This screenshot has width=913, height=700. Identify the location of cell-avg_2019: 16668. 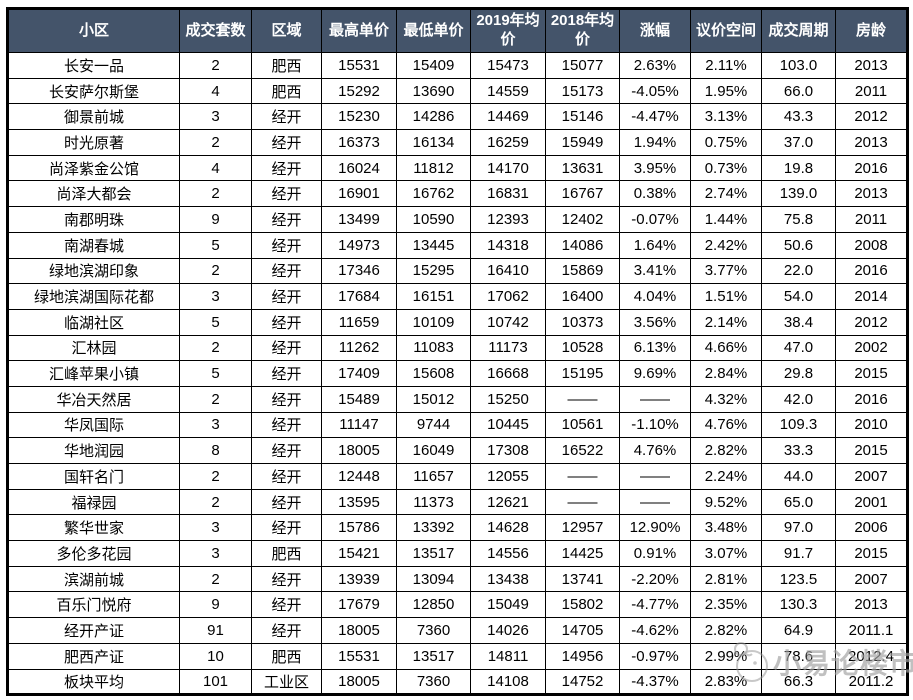
(508, 373).